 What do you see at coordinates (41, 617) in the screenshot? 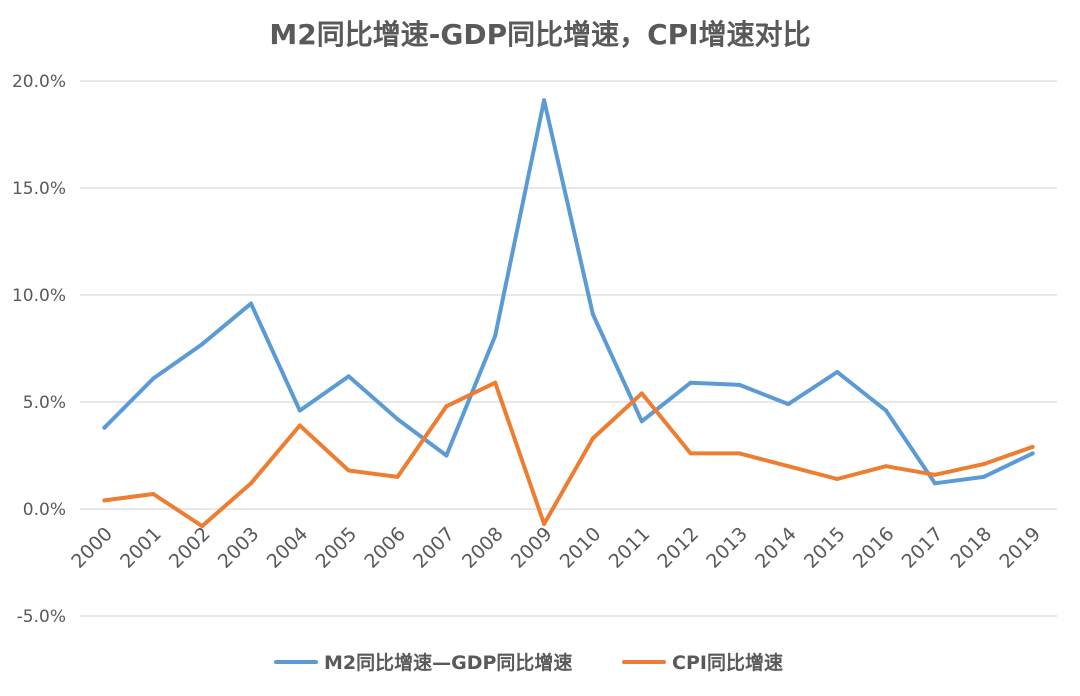
I see `y-tick-label: -5.0%` at bounding box center [41, 617].